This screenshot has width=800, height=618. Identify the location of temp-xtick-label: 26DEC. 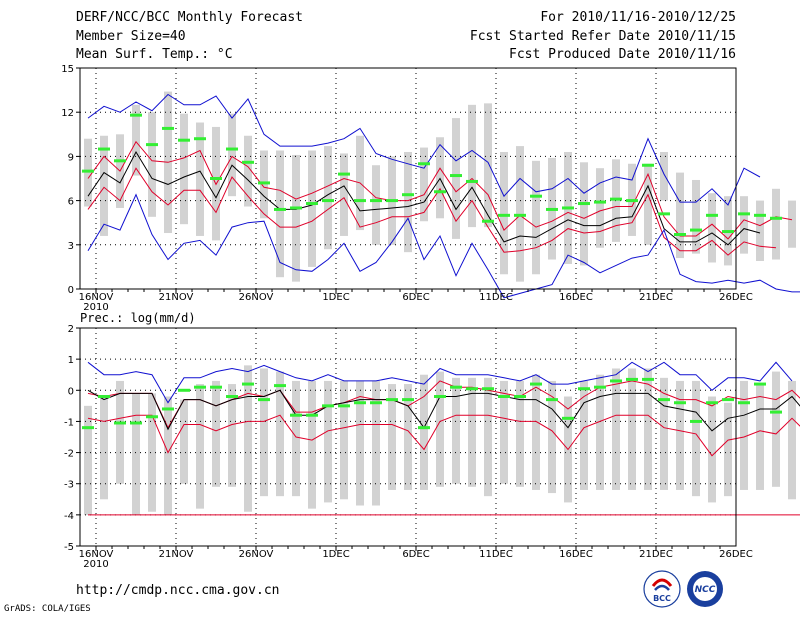
(736, 297).